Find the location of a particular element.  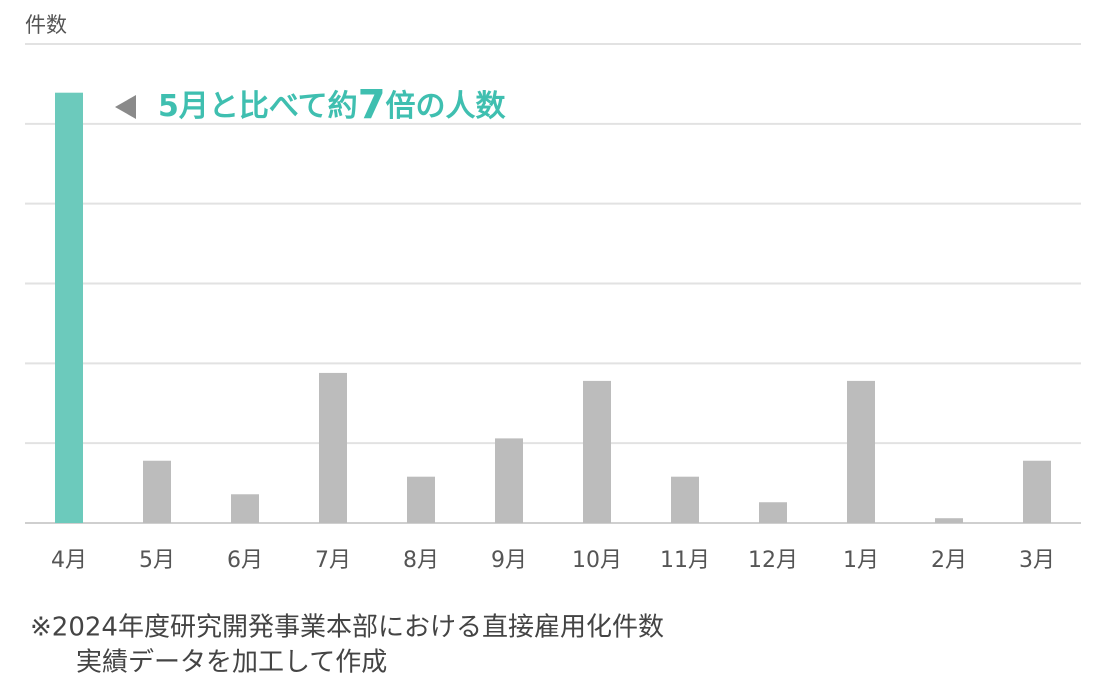

annotation-pointer is located at coordinates (125, 107).